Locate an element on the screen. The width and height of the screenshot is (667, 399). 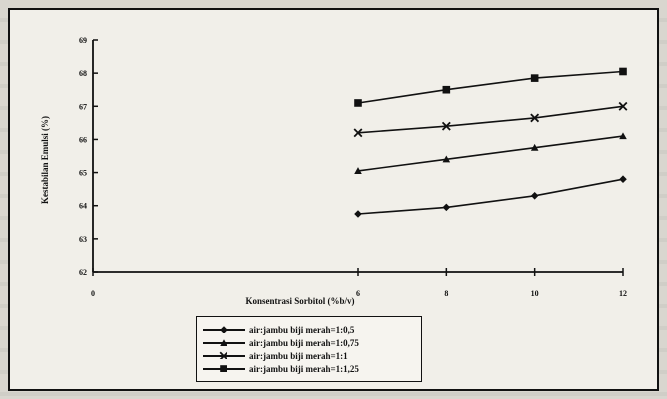
y-axis-label: Kestabilan Emulsi (%) is located at coordinates (45, 160).